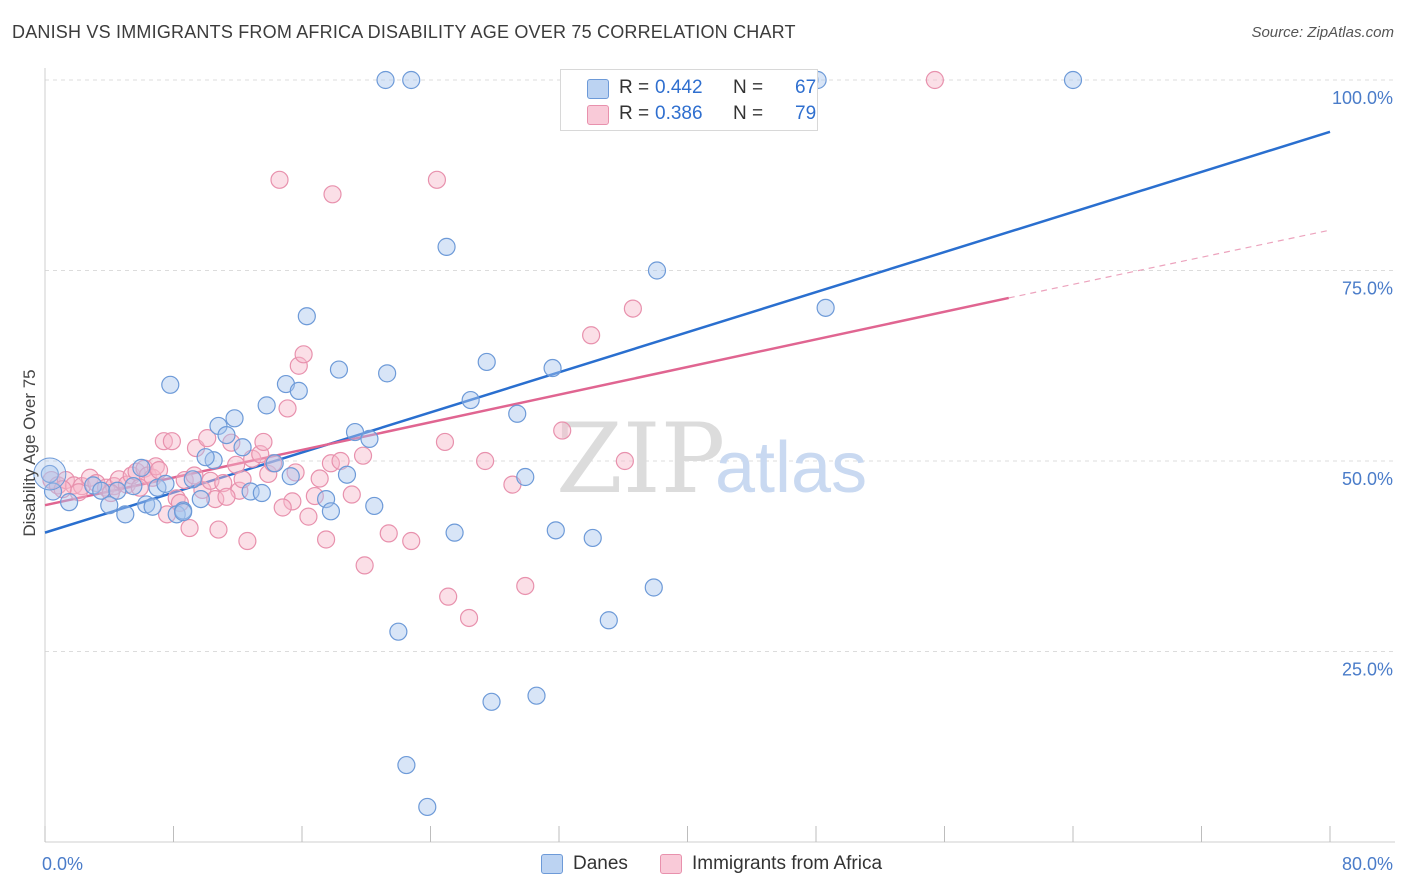  Describe the element at coordinates (1367, 670) in the screenshot. I see `y-tick-label: 25.0%` at that location.